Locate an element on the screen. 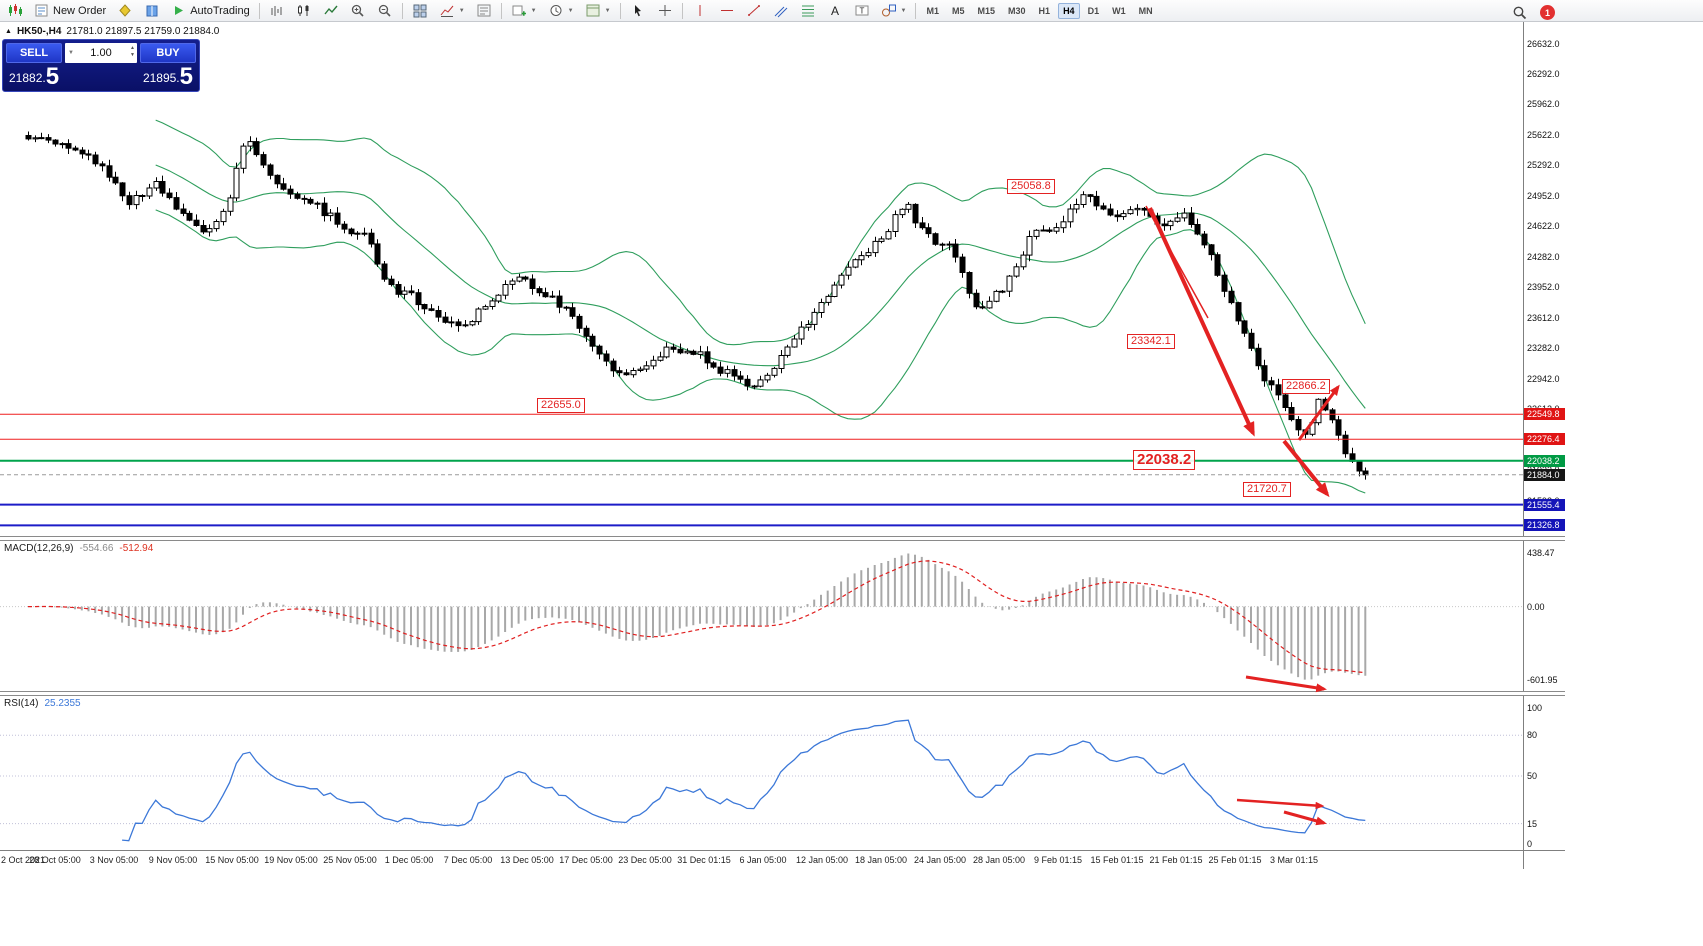 The height and width of the screenshot is (946, 1703). periods-icon: ▼ is located at coordinates (561, 10).